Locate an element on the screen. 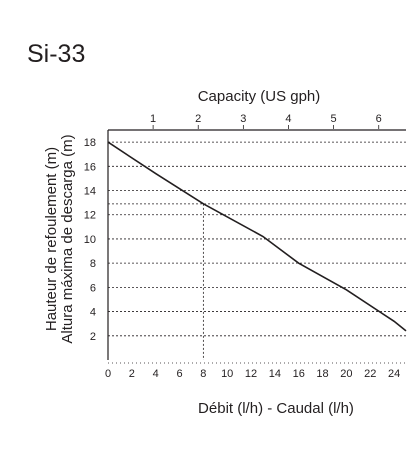 Image resolution: width=409 pixels, height=470 pixels. x2-tick-labels: 1 2 3 4 5 6 is located at coordinates (266, 121).